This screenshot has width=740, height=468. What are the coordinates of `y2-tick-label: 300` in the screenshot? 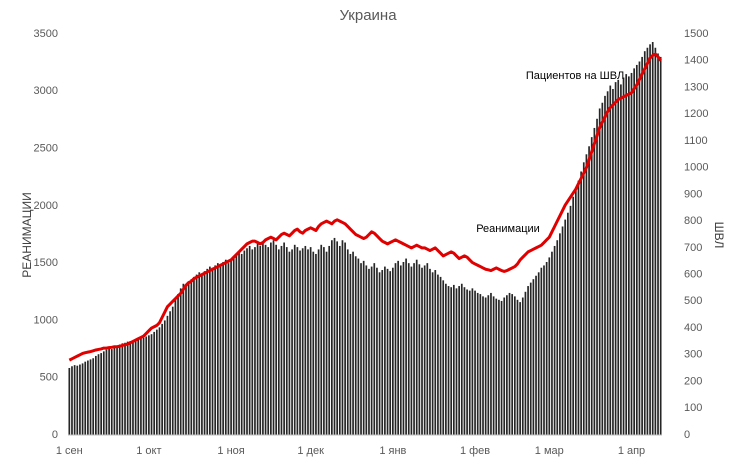 It's located at (693, 355).